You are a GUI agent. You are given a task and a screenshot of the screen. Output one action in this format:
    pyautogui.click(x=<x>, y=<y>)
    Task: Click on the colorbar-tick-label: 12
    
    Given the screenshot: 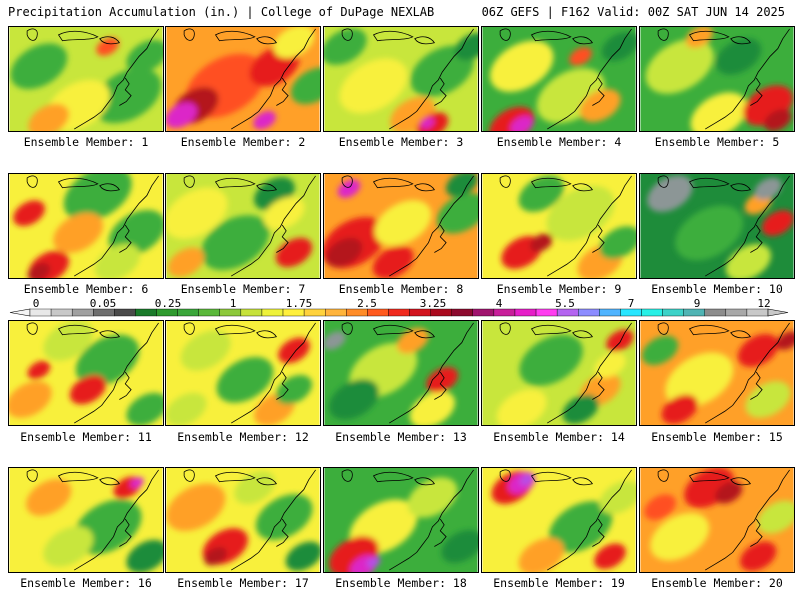 What is the action you would take?
    pyautogui.click(x=764, y=303)
    